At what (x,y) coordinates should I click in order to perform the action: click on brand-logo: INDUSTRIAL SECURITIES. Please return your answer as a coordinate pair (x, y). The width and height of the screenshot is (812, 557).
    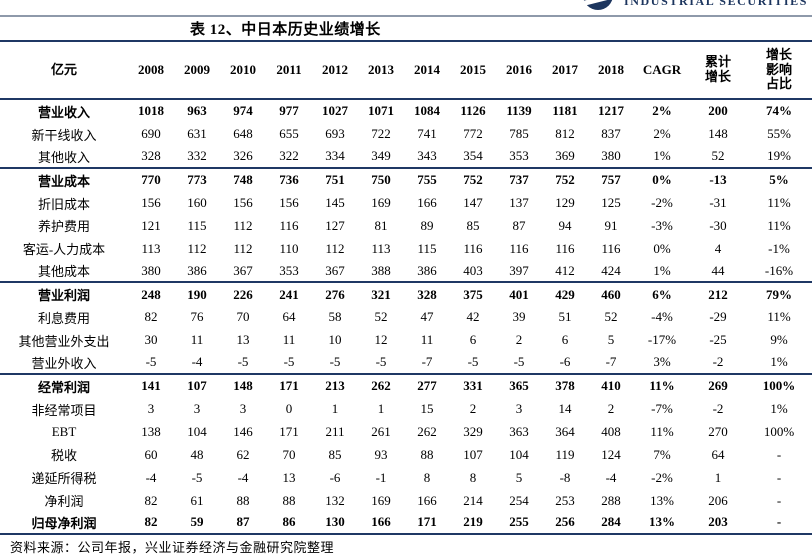
    Looking at the image, I should click on (694, 6).